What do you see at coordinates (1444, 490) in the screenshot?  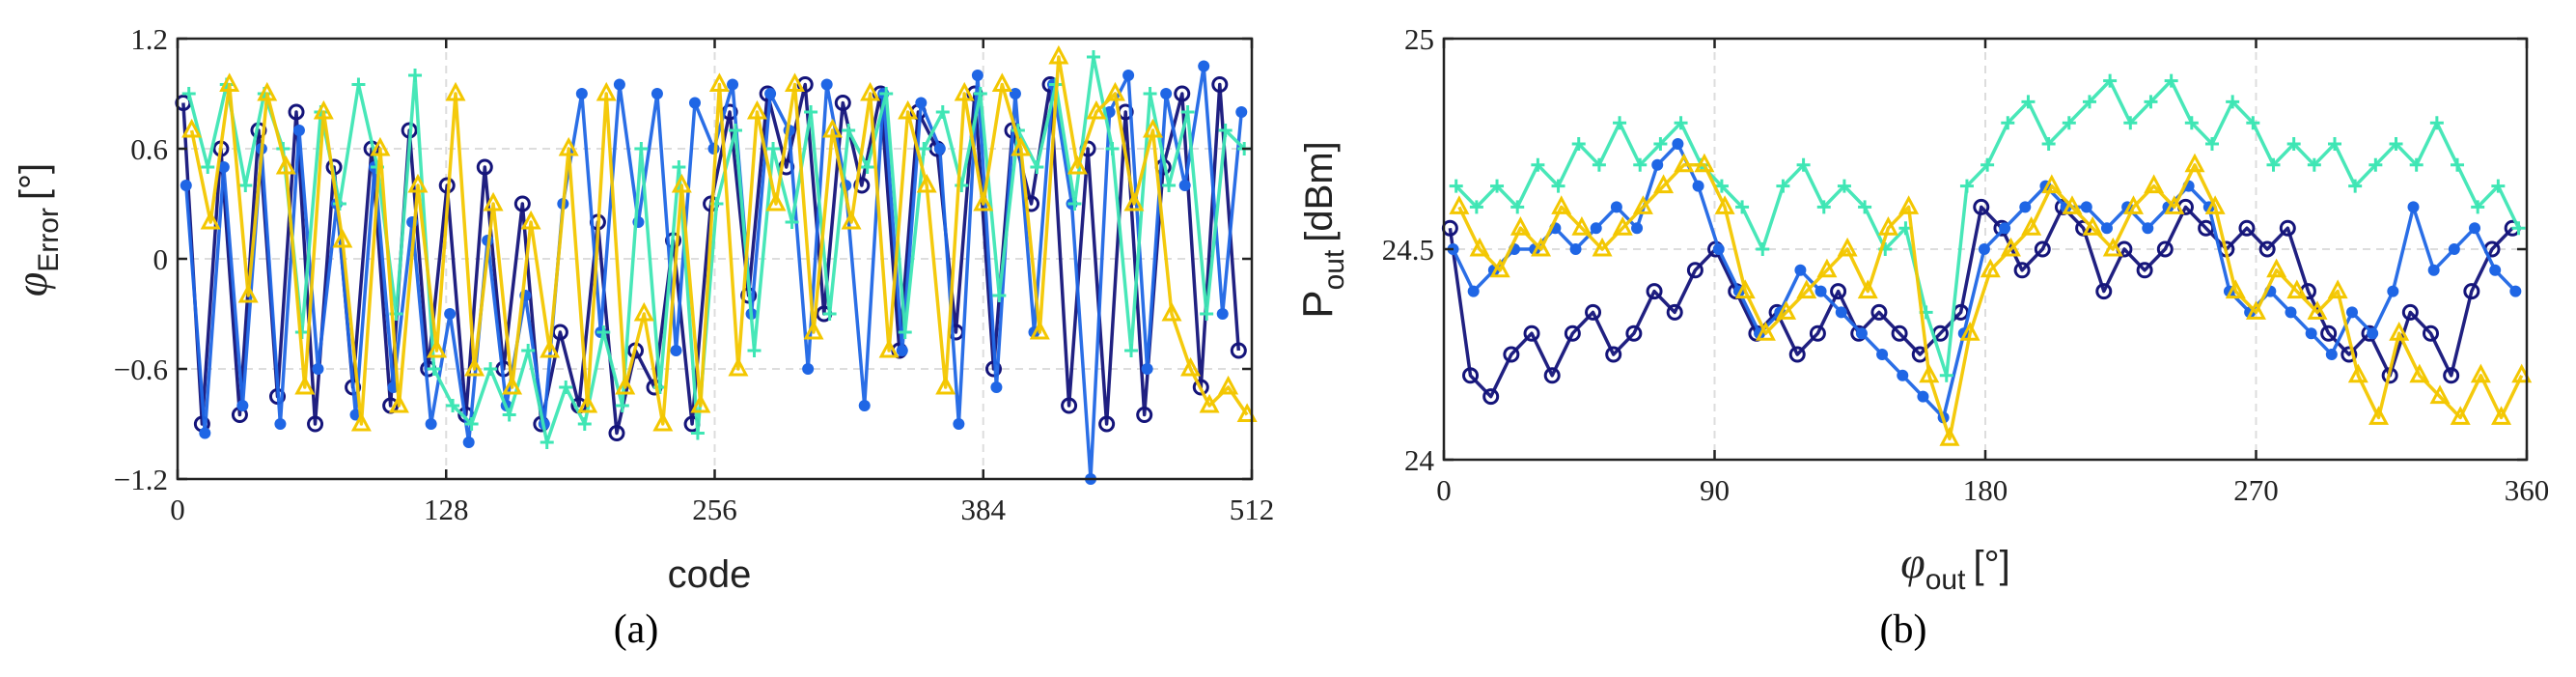 I see `chart-b-xtick-label: 0` at bounding box center [1444, 490].